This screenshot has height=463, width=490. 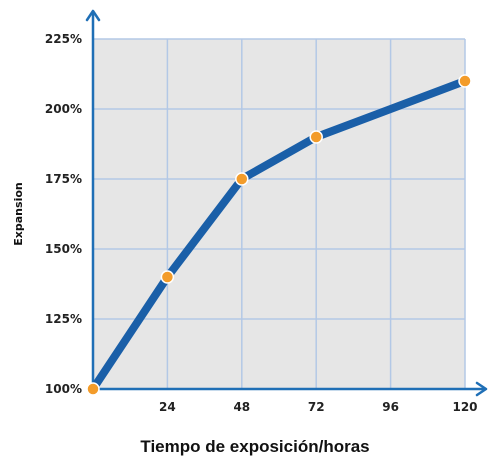 I want to click on x-tick-label-2: 72, so click(x=316, y=407).